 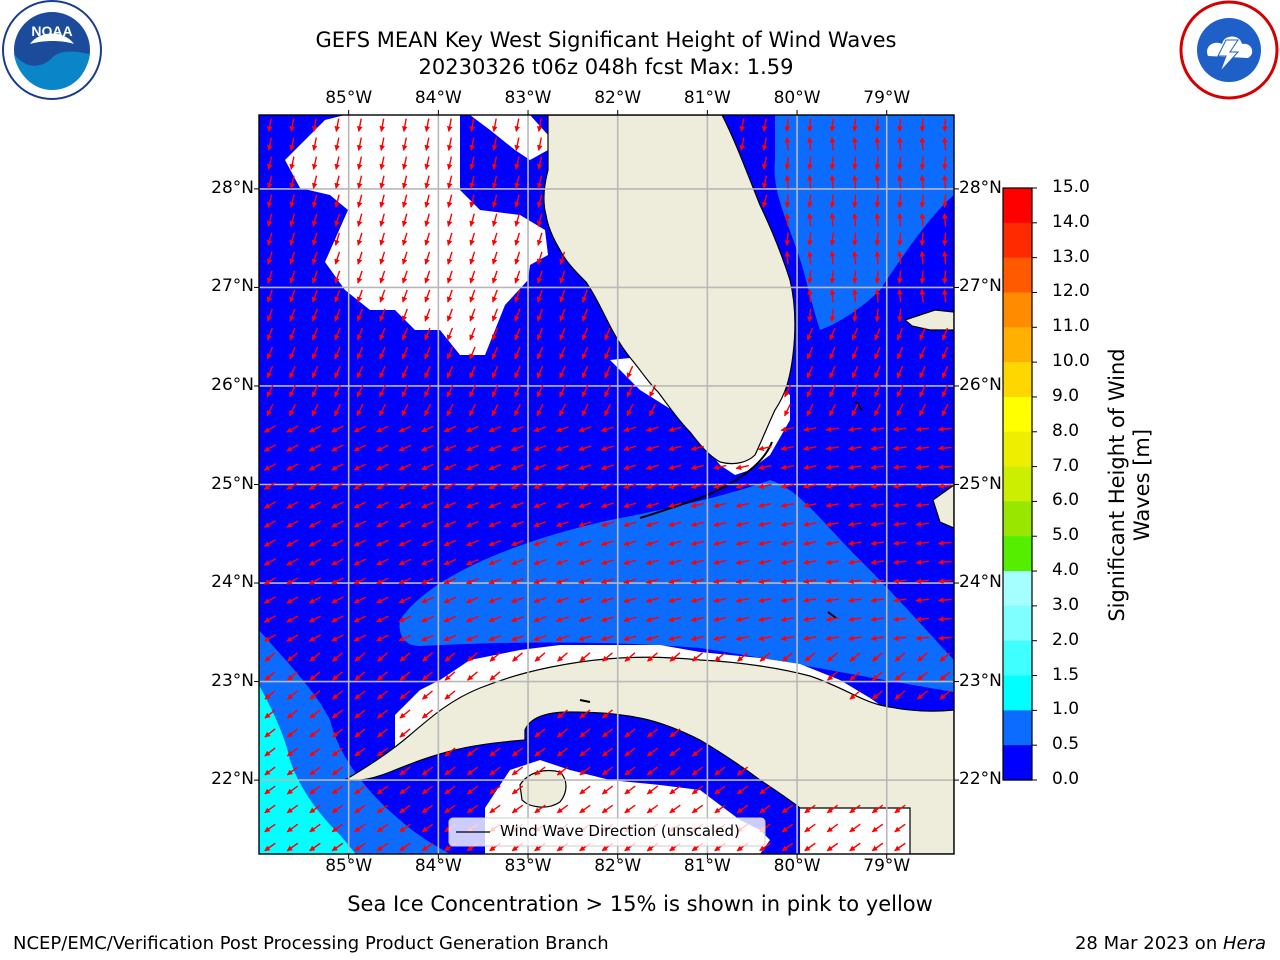 I want to click on y-tick-right: 27°N, so click(x=980, y=286).